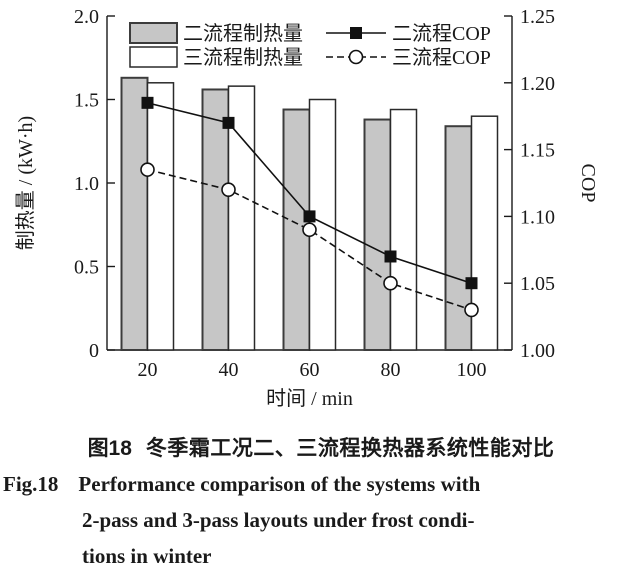  I want to click on legend-label-bar-0: 二流程制热量, so click(243, 33).